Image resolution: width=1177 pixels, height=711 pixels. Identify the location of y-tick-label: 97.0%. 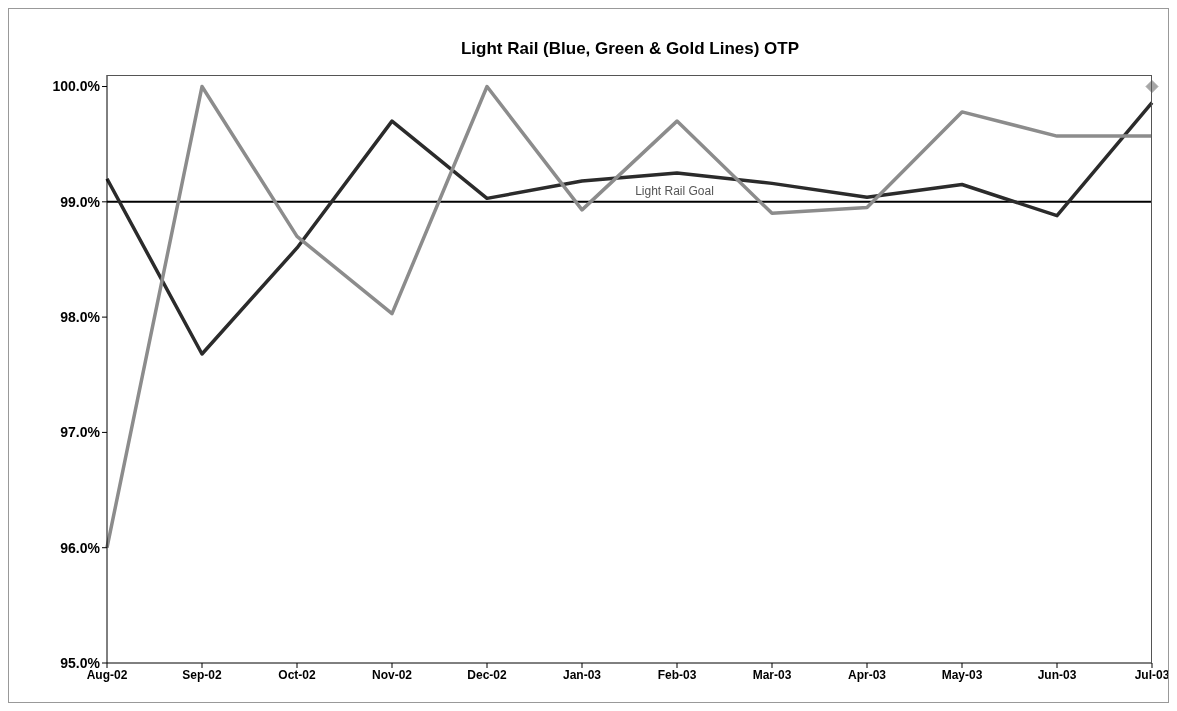
(80, 432).